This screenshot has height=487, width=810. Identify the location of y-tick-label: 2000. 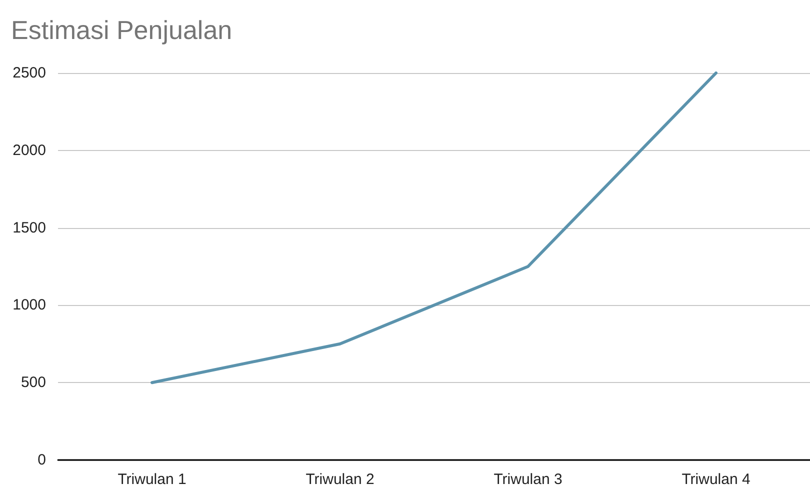
(29, 150).